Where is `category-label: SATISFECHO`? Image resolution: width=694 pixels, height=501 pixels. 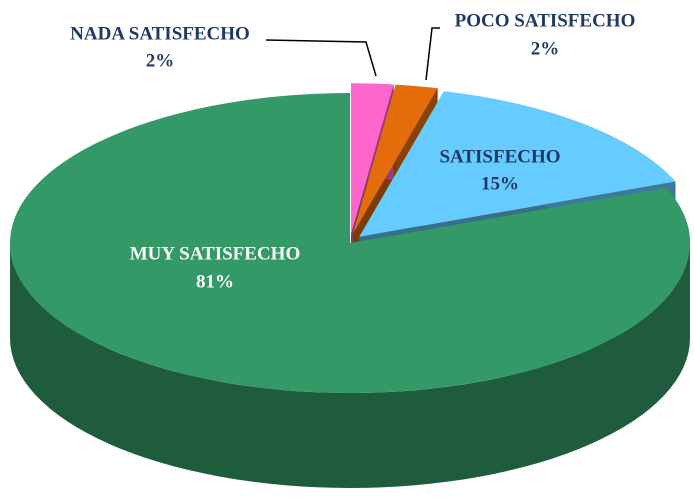
category-label: SATISFECHO is located at coordinates (499, 156).